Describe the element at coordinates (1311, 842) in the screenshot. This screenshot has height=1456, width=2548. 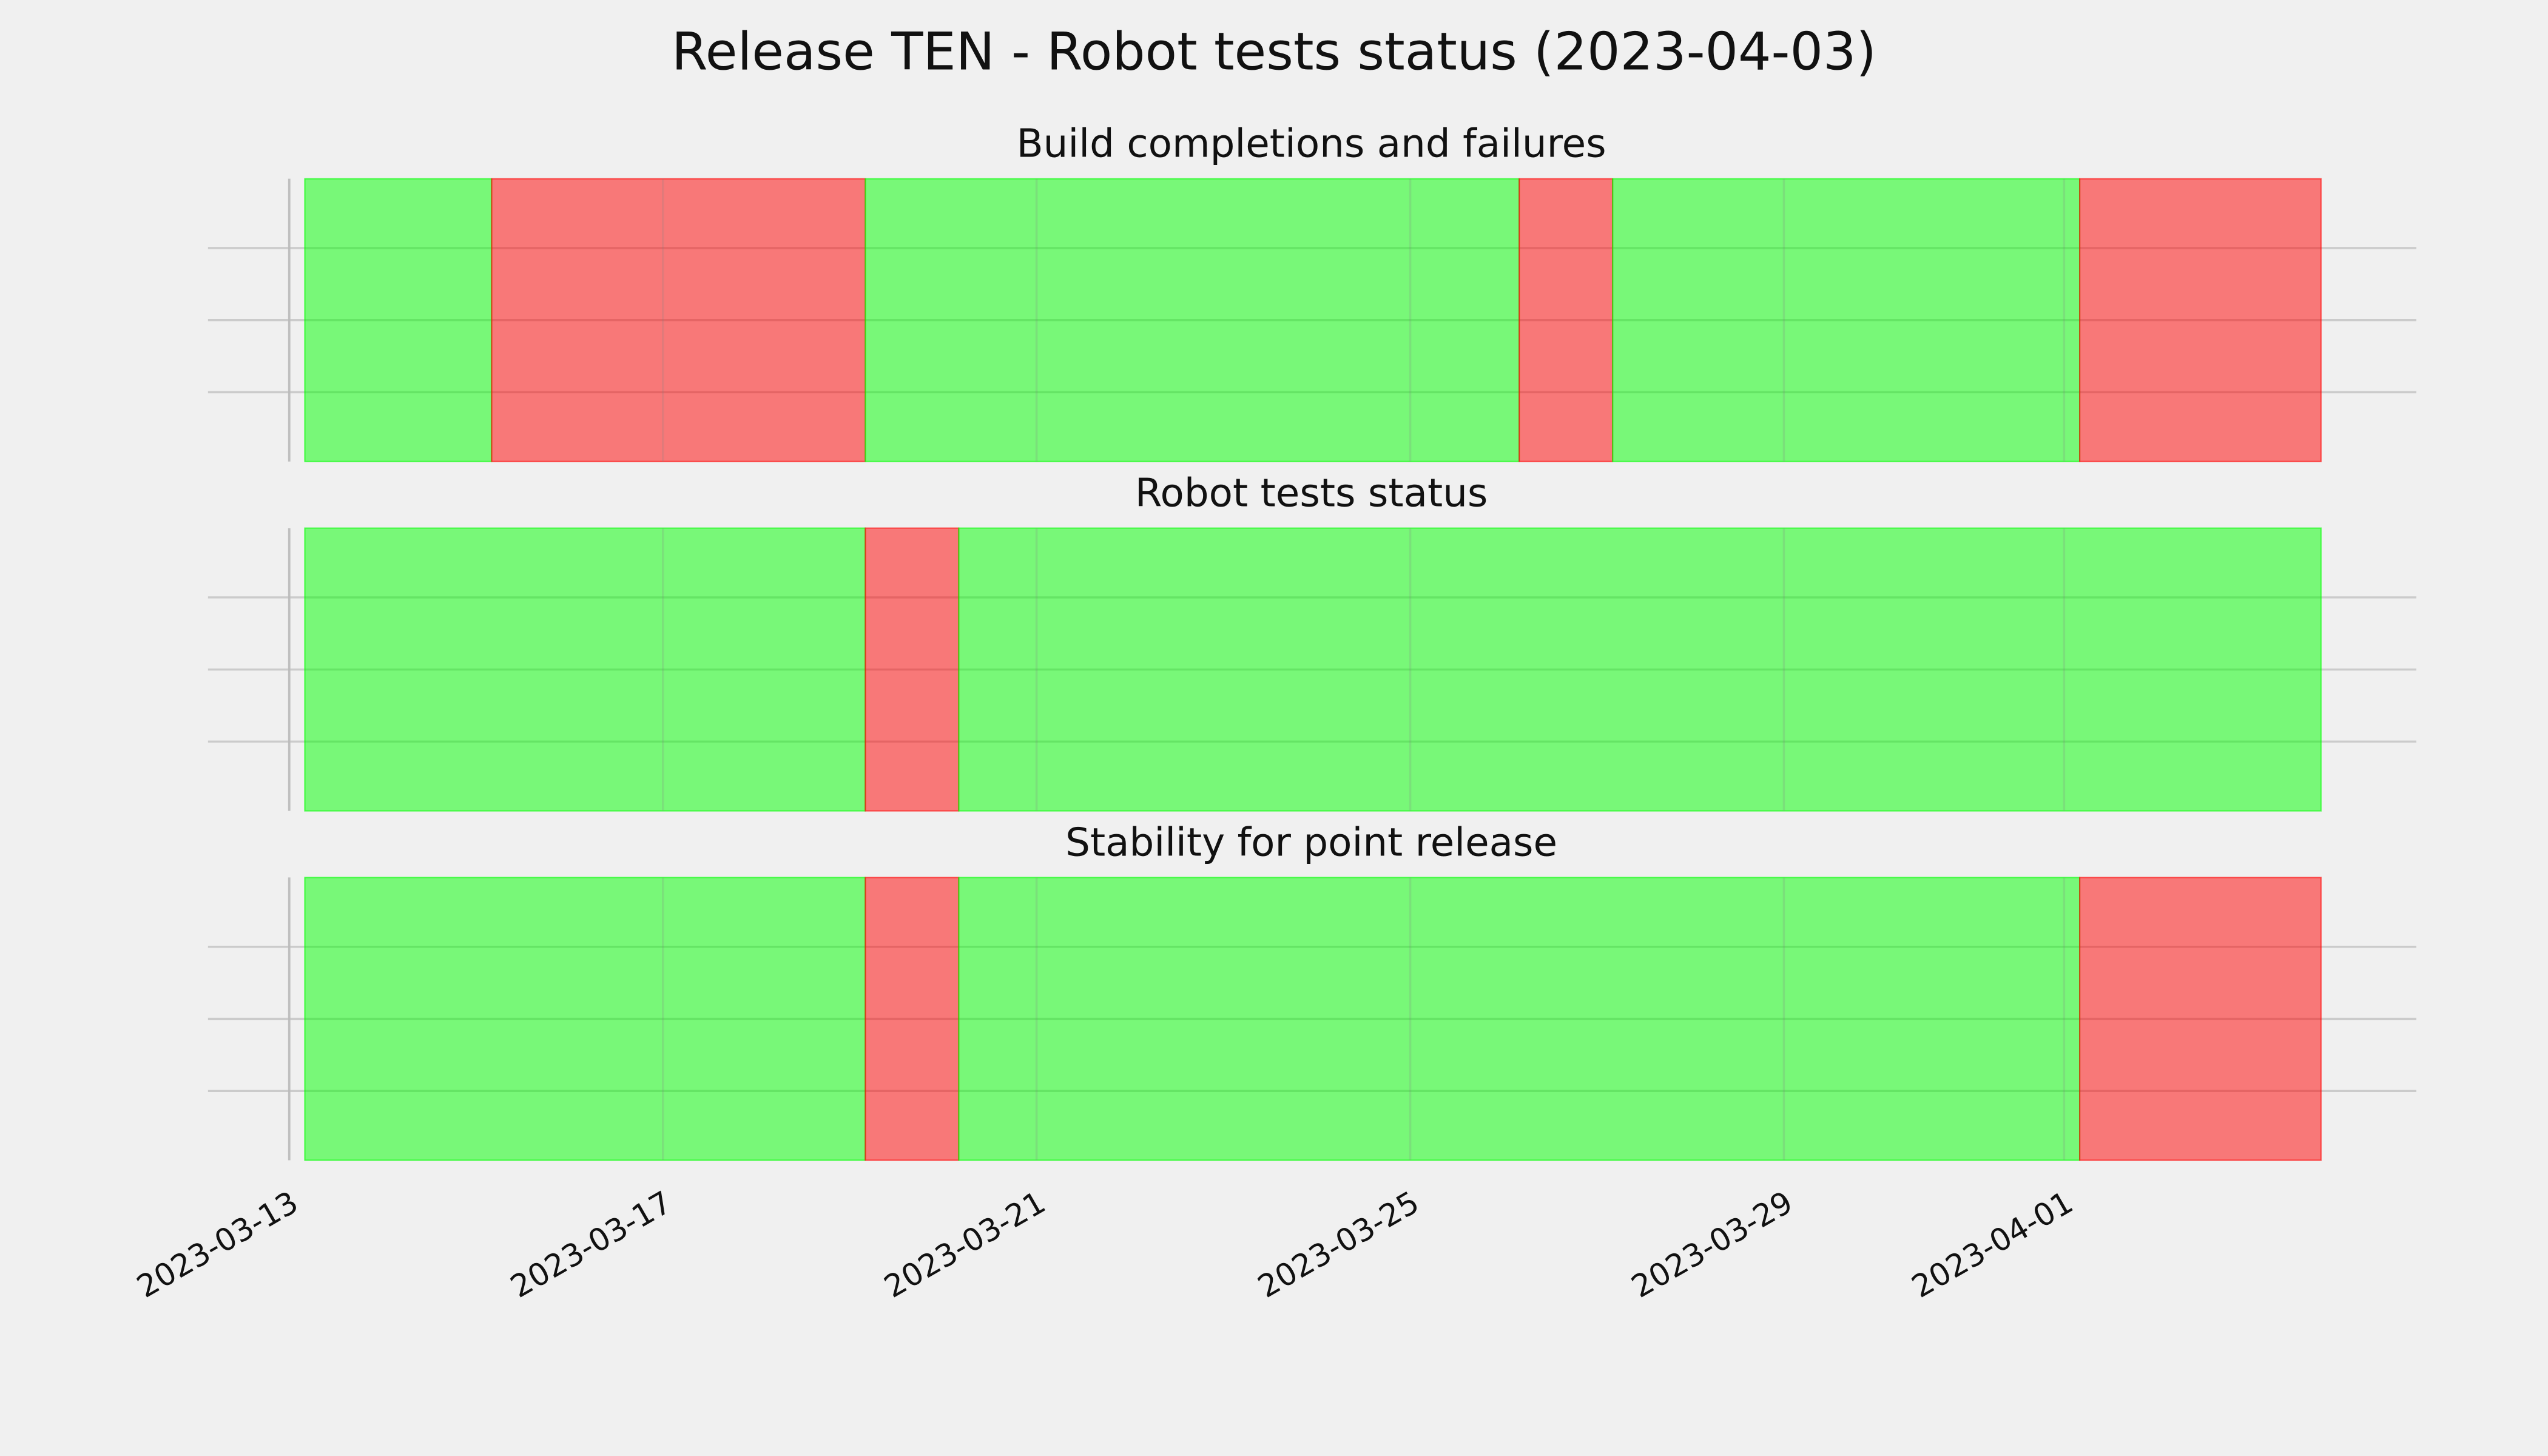
I see `subplot-title: Stability for point release` at that location.